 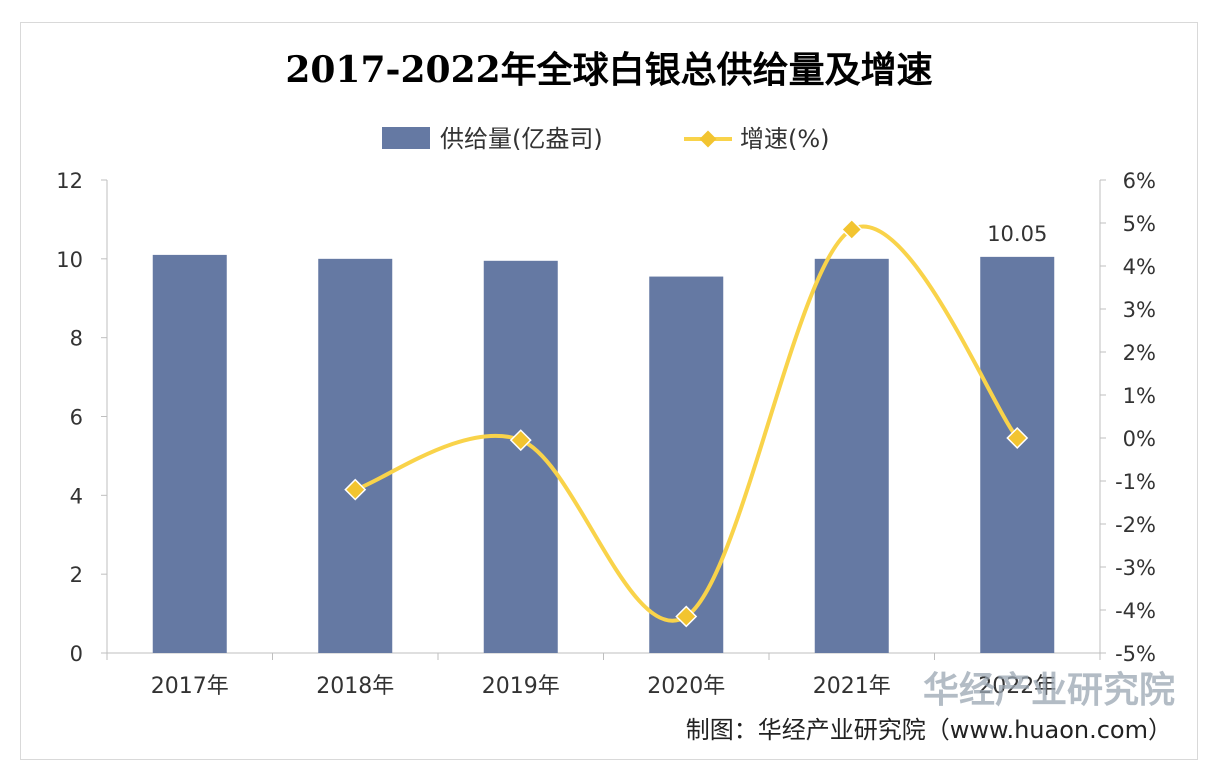 I want to click on y-left-tick-label: 8, so click(x=76, y=339).